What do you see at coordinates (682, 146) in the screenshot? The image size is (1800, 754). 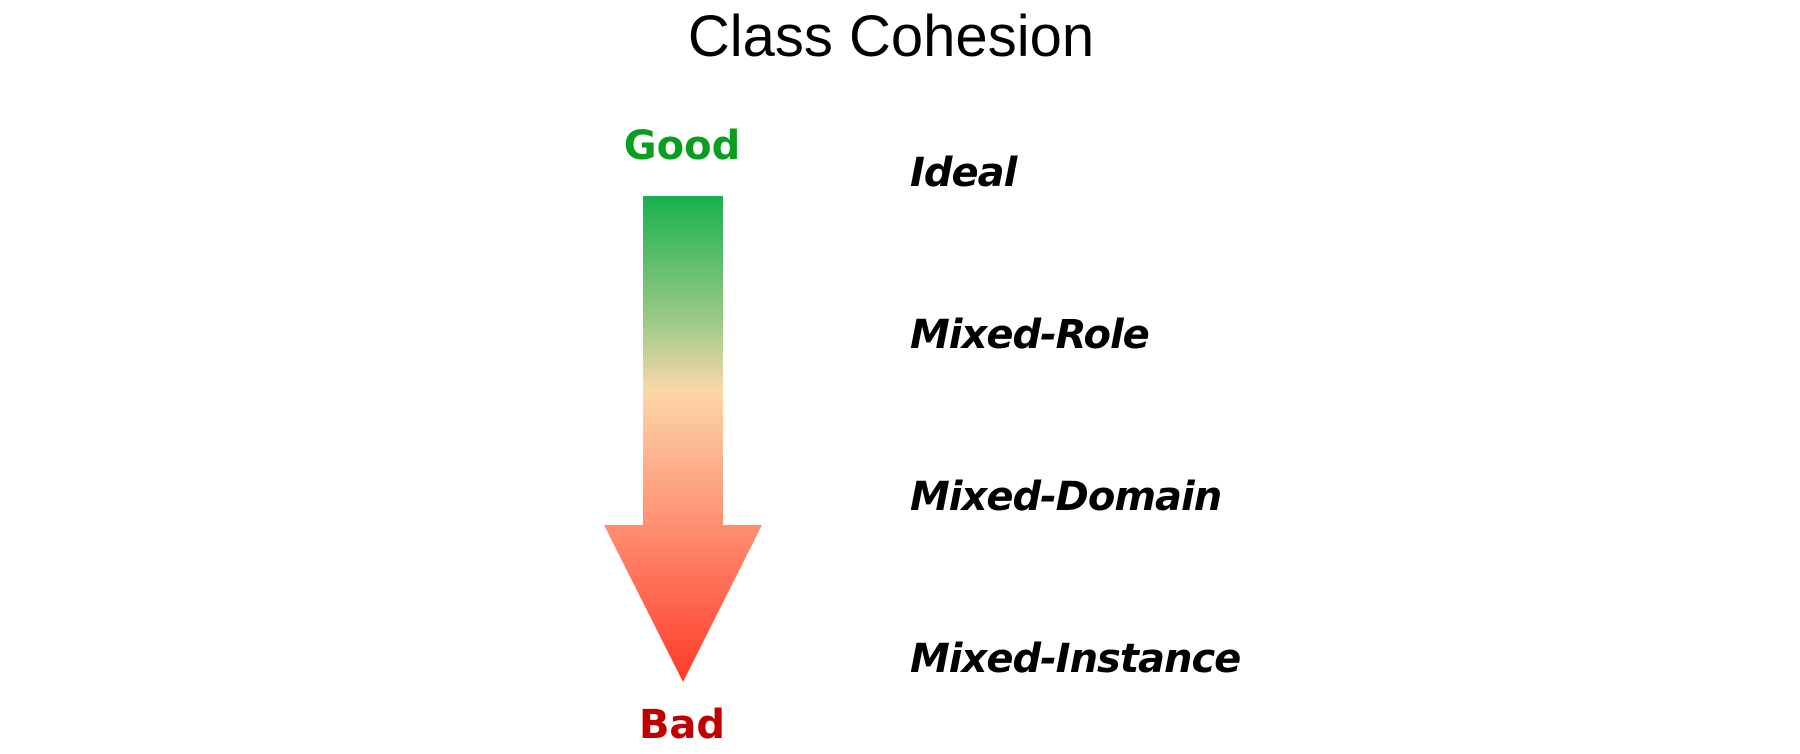 I see `good-label: Good` at bounding box center [682, 146].